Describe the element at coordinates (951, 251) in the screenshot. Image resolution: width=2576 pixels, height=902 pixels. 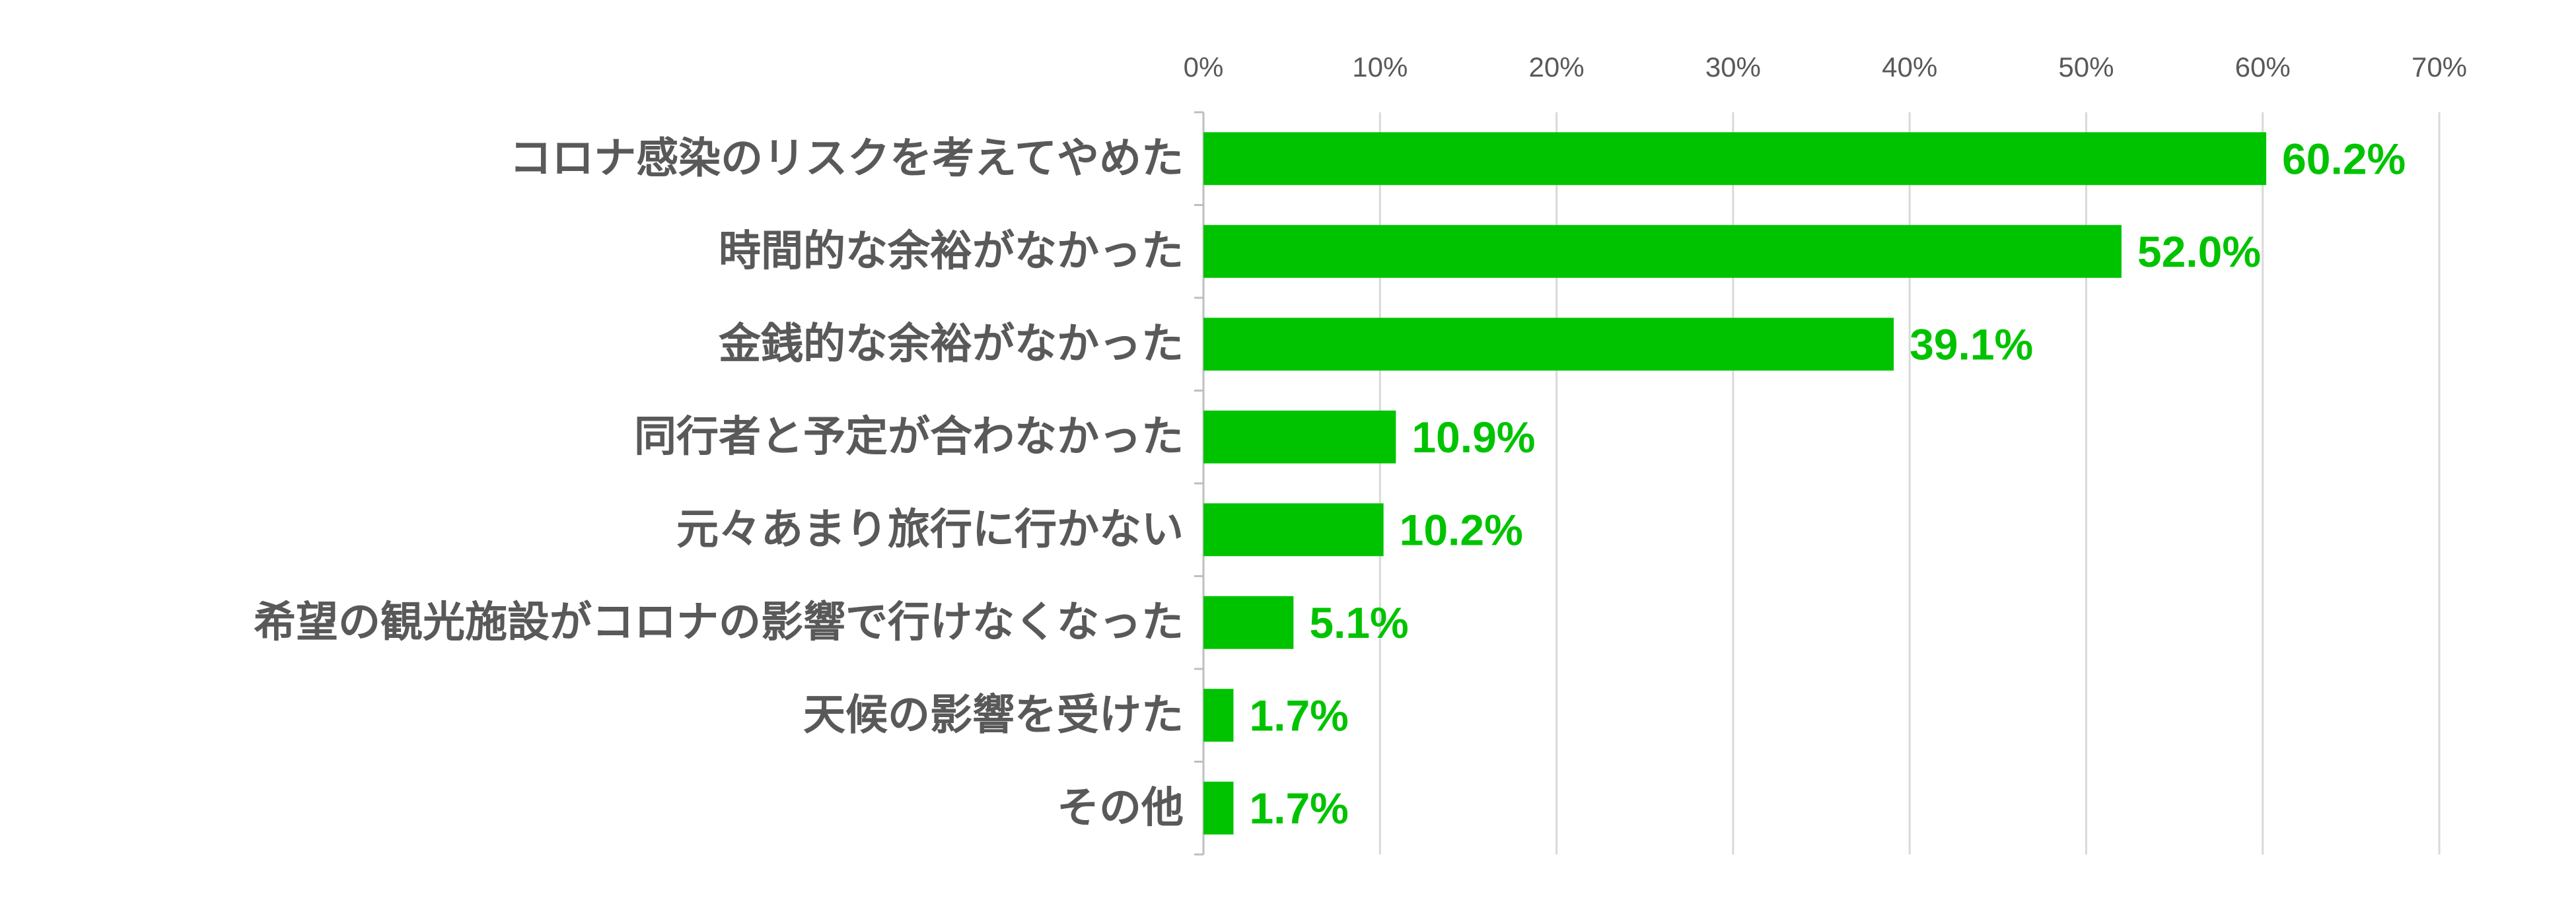
I see `category-label: 時間的な余裕がなかった` at that location.